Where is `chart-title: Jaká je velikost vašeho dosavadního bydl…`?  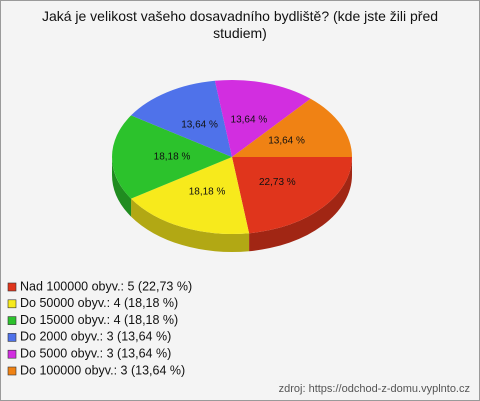 chart-title: Jaká je velikost vašeho dosavadního bydl… is located at coordinates (240, 24).